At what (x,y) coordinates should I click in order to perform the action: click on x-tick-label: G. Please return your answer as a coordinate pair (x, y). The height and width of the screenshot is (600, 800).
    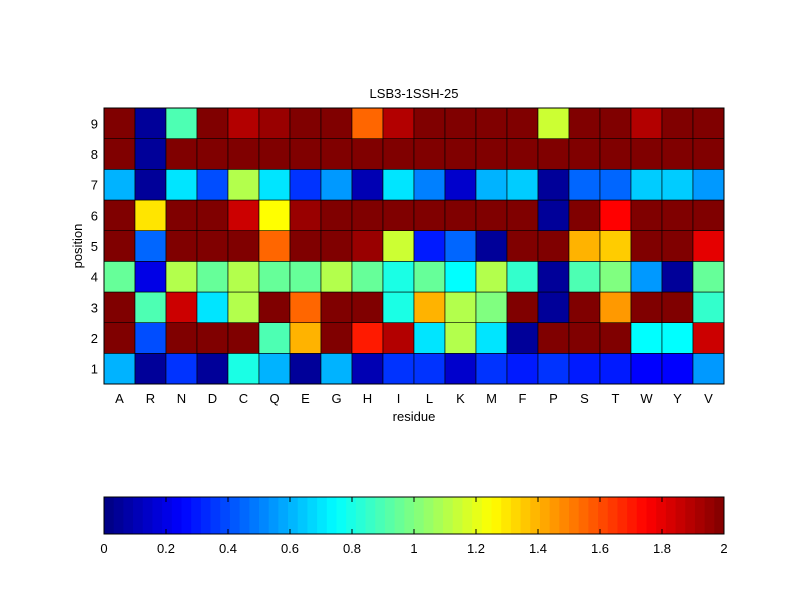
    Looking at the image, I should click on (336, 398).